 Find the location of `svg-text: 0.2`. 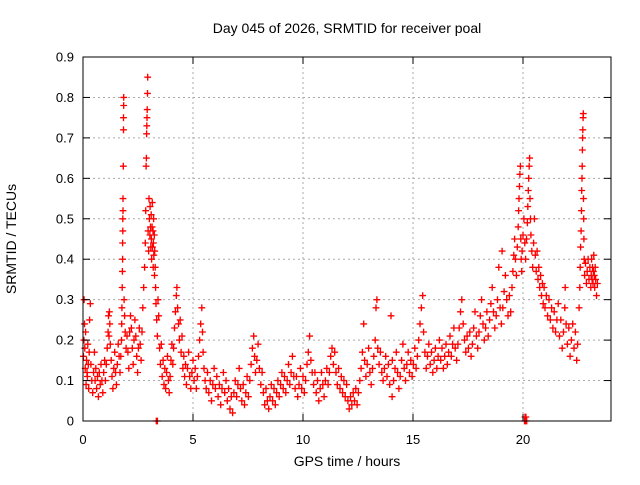

svg-text: 0.2 is located at coordinates (65, 340).